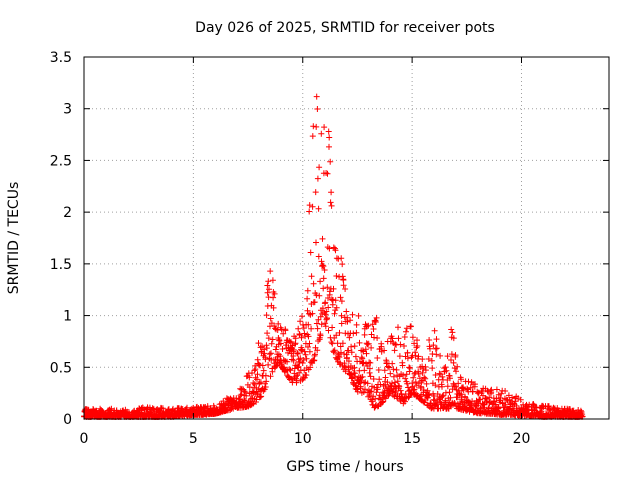  I want to click on y-axis-label: SRMTID / TECUs, so click(14, 238).